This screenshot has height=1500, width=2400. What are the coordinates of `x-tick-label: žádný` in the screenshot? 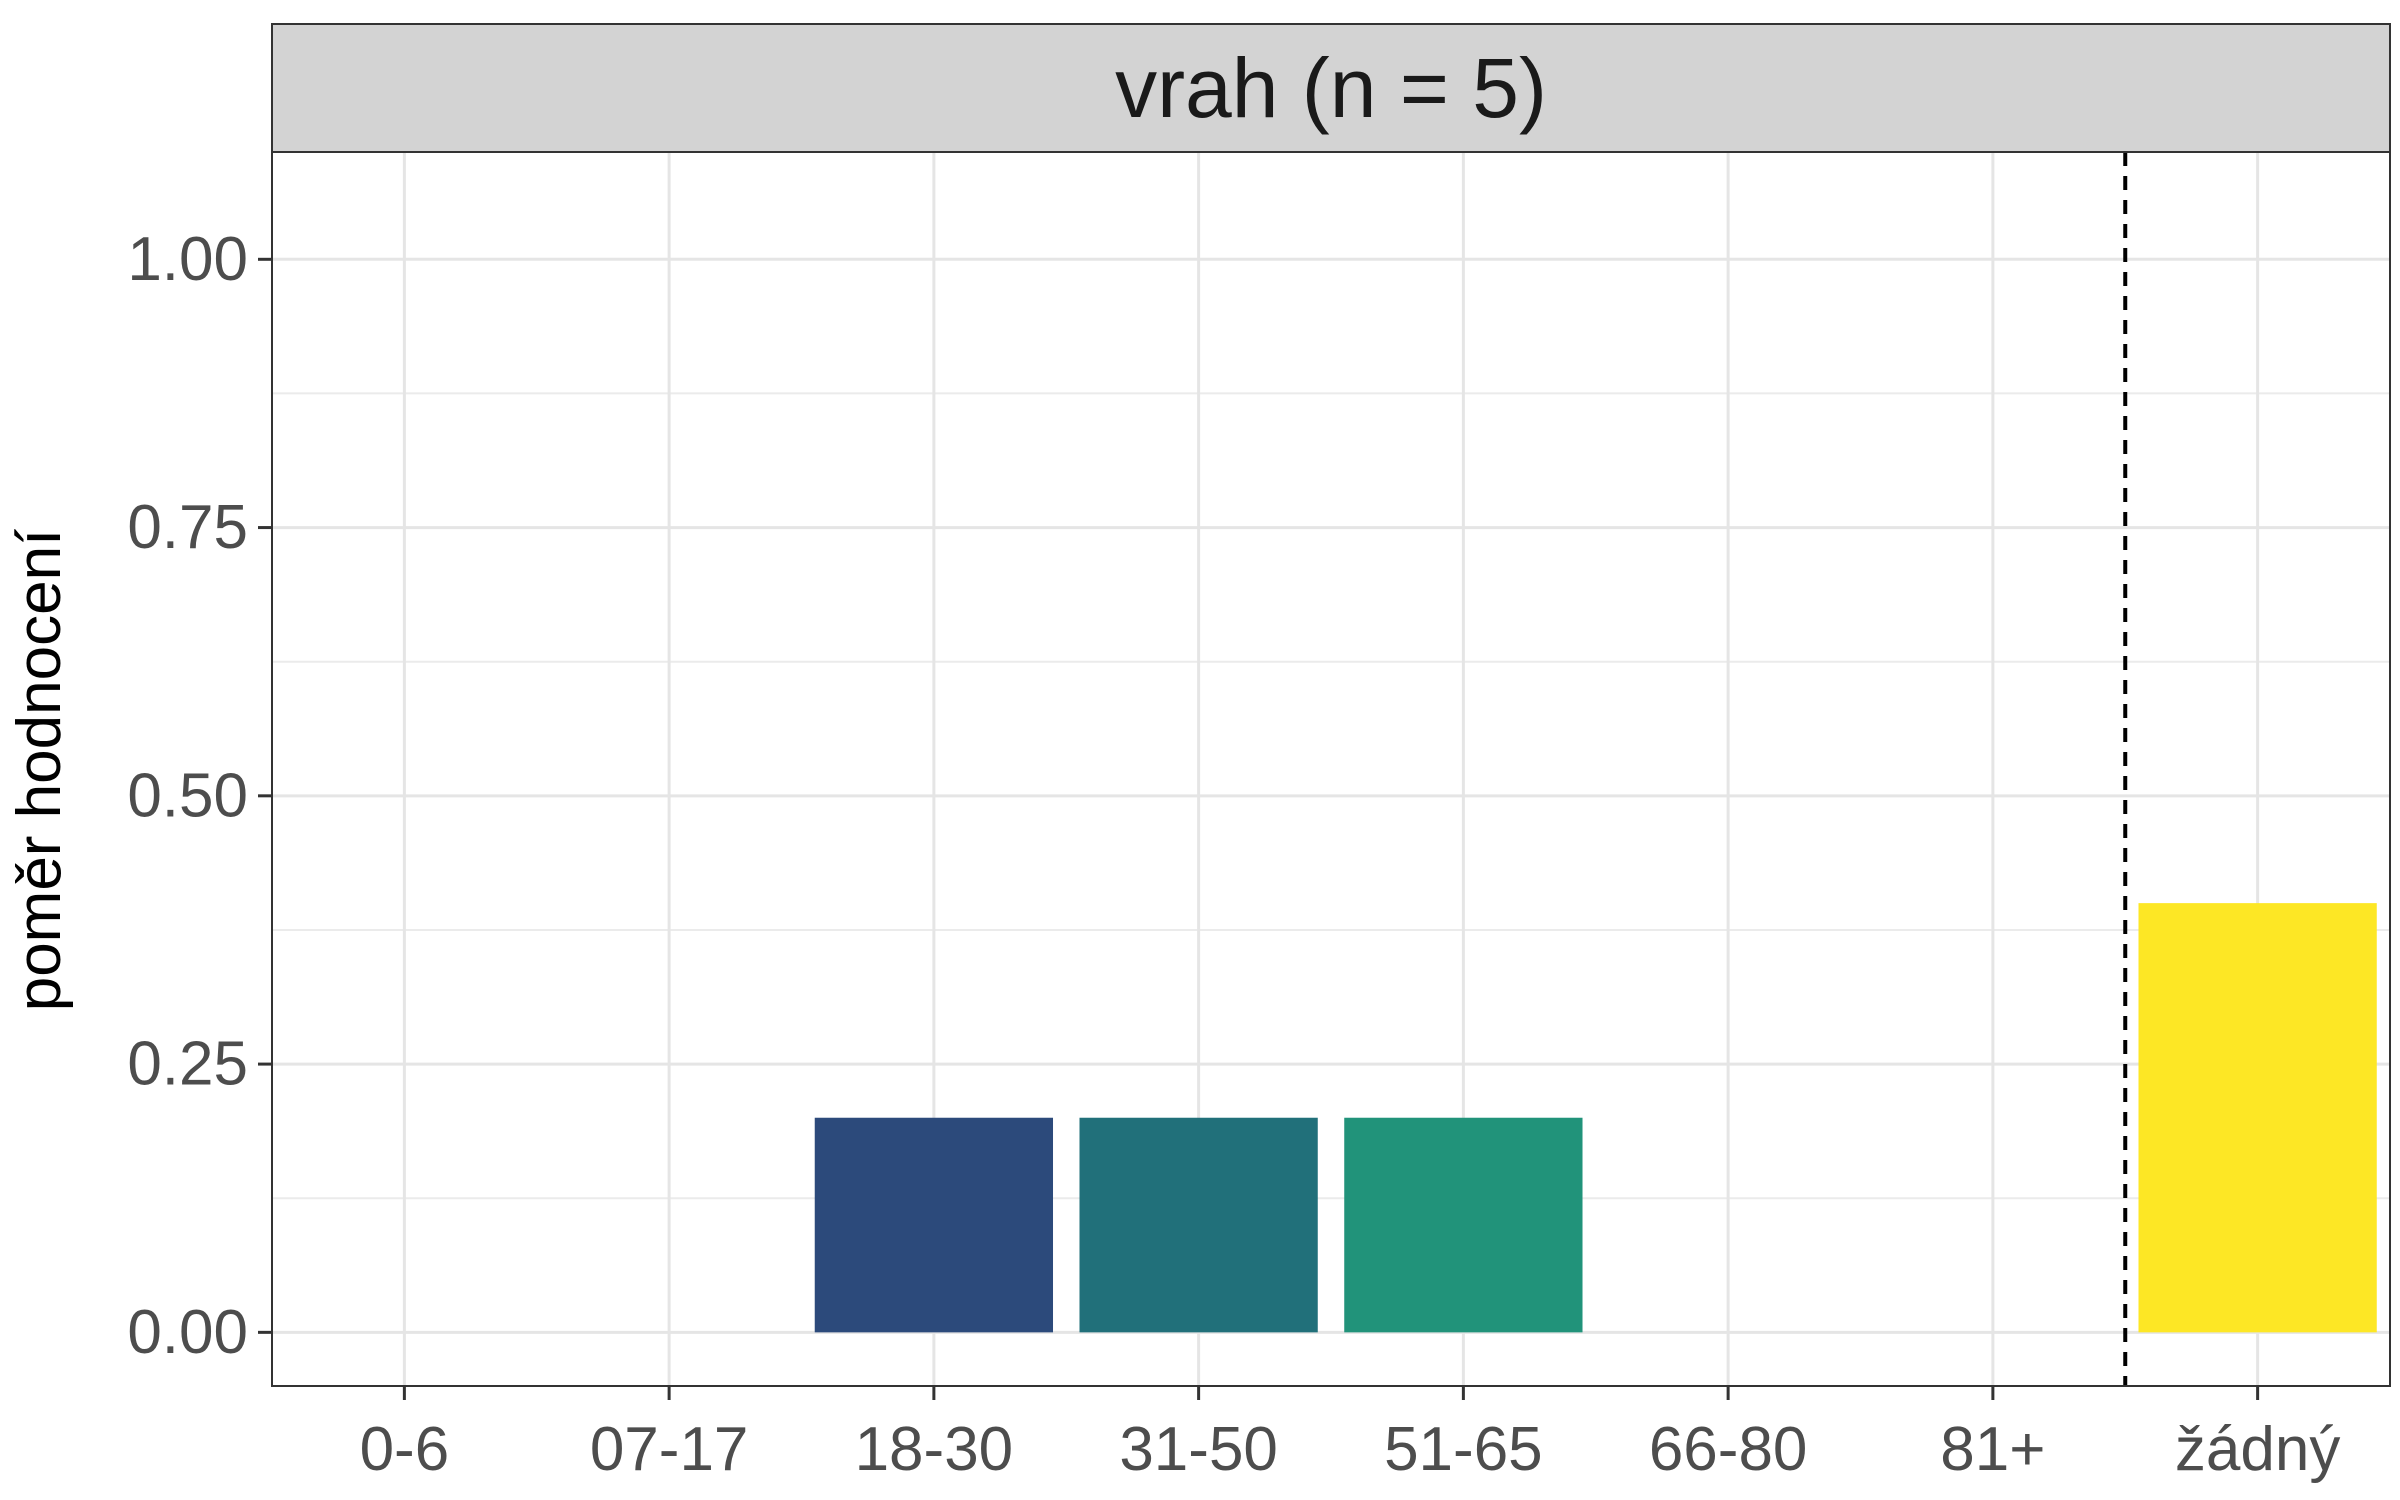 It's located at (2257, 1449).